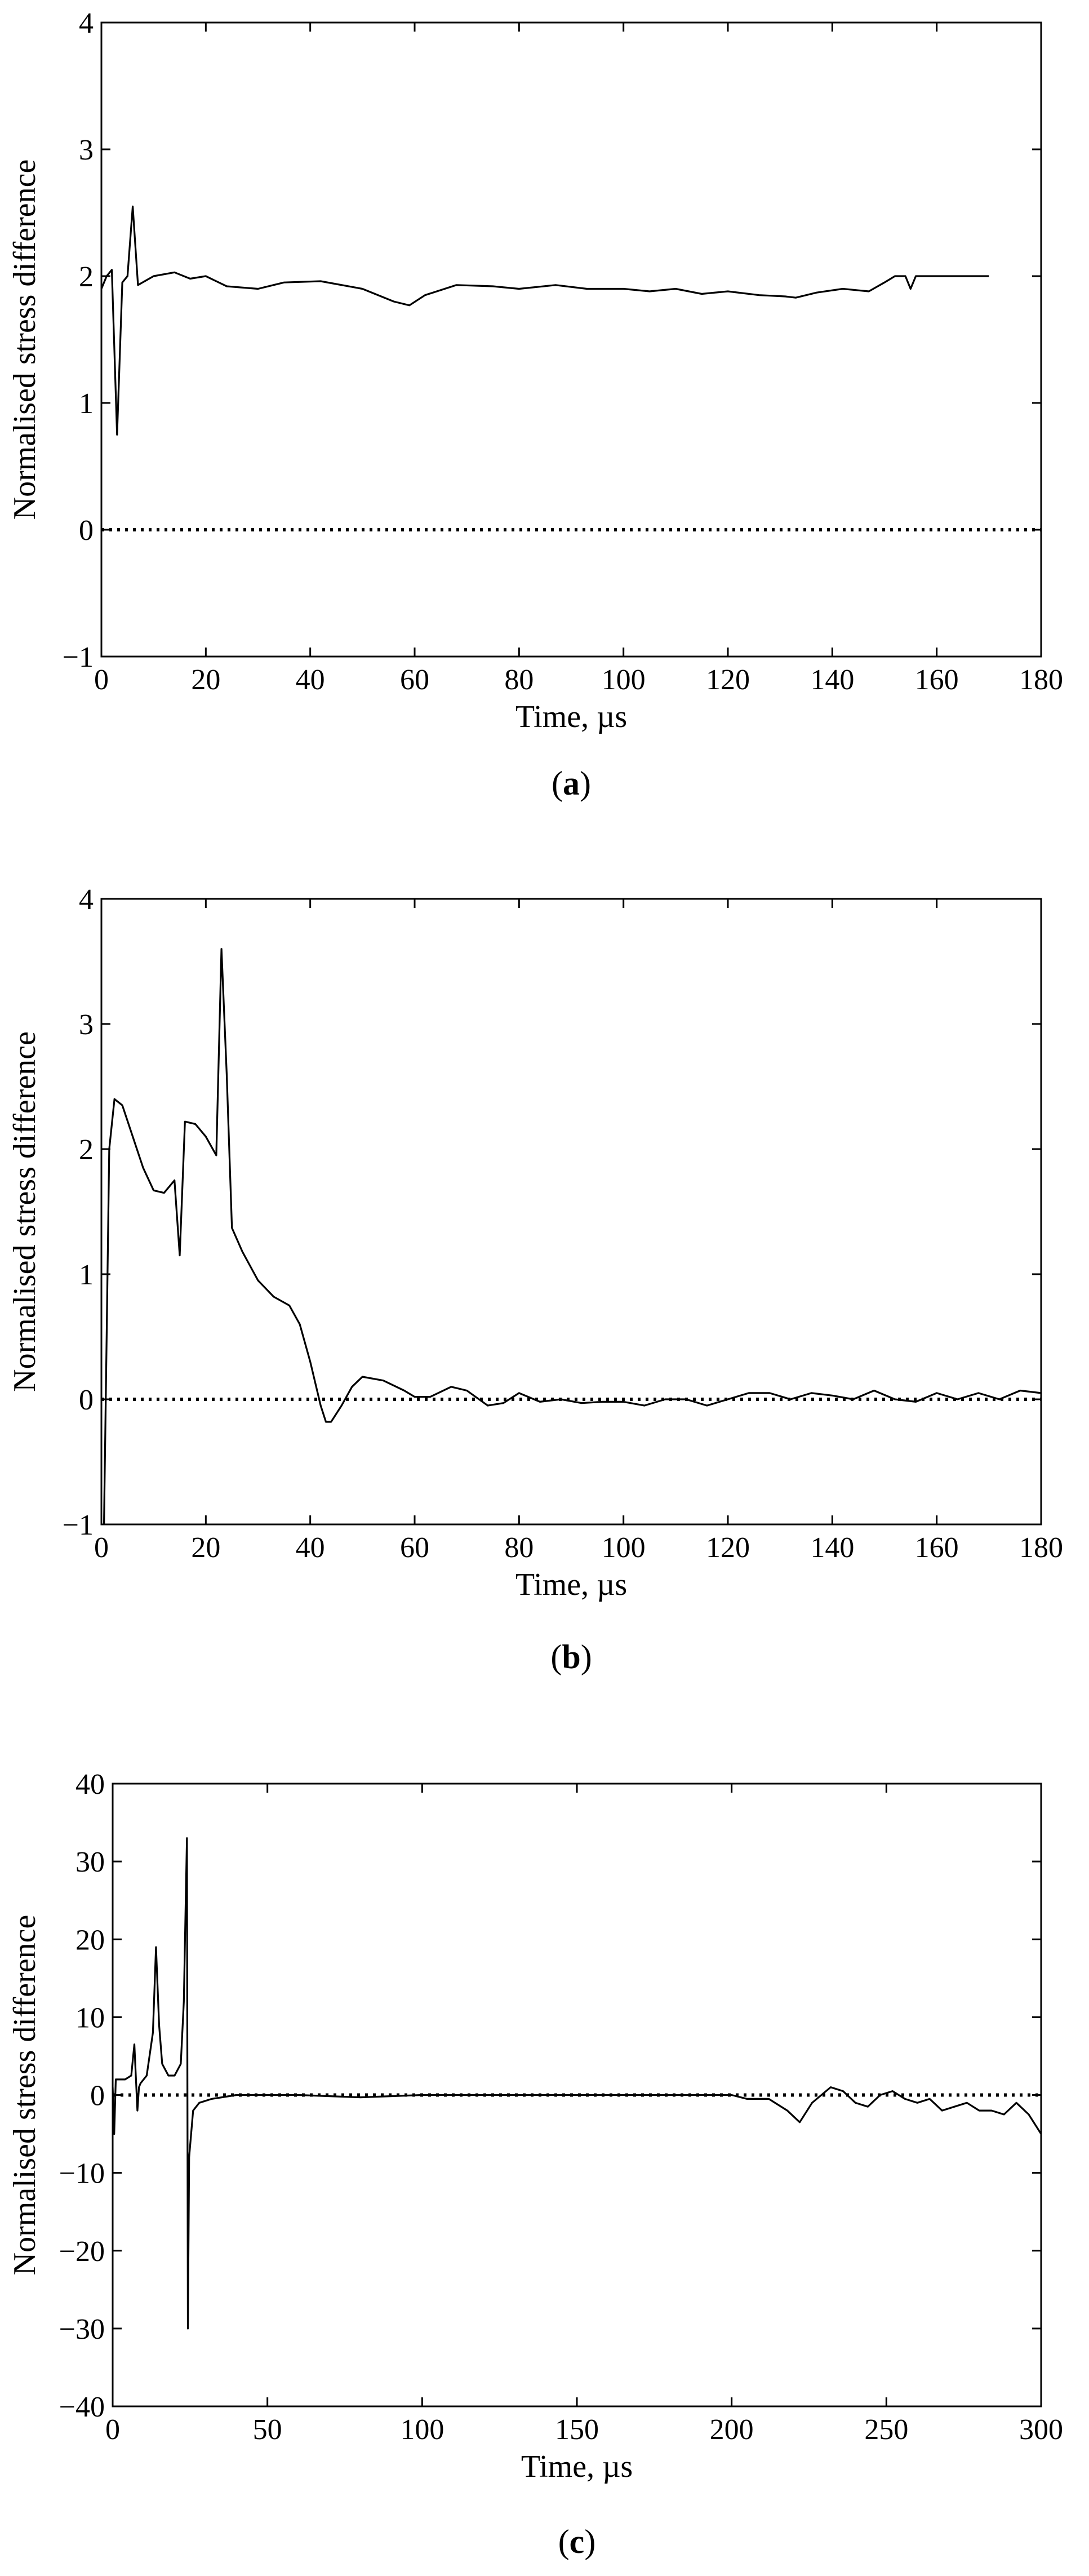  I want to click on x-tick-label: 300, so click(1041, 2430).